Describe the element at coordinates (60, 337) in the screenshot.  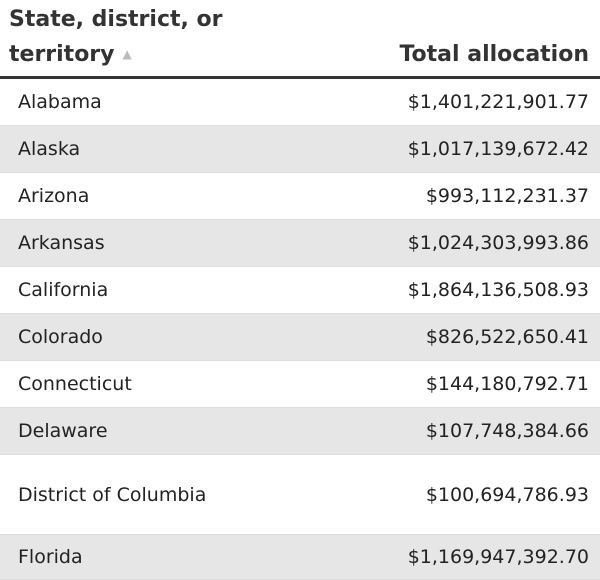
I see `state-cell: Colorado` at that location.